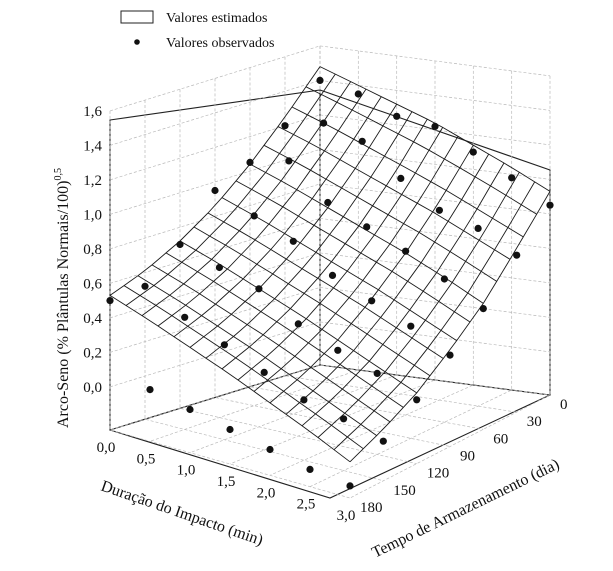 The width and height of the screenshot is (613, 571). What do you see at coordinates (465, 509) in the screenshot?
I see `y-axis-title: Tempo de Armazenamento (dia)` at bounding box center [465, 509].